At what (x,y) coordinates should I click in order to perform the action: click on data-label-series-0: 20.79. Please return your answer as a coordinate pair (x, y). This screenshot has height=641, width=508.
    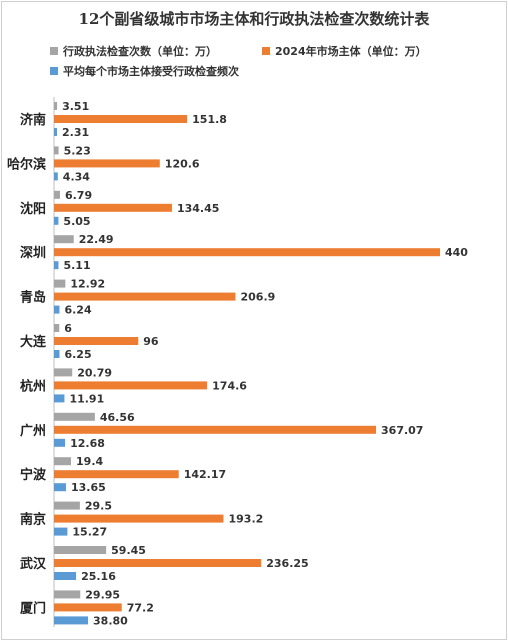
    Looking at the image, I should click on (94, 372).